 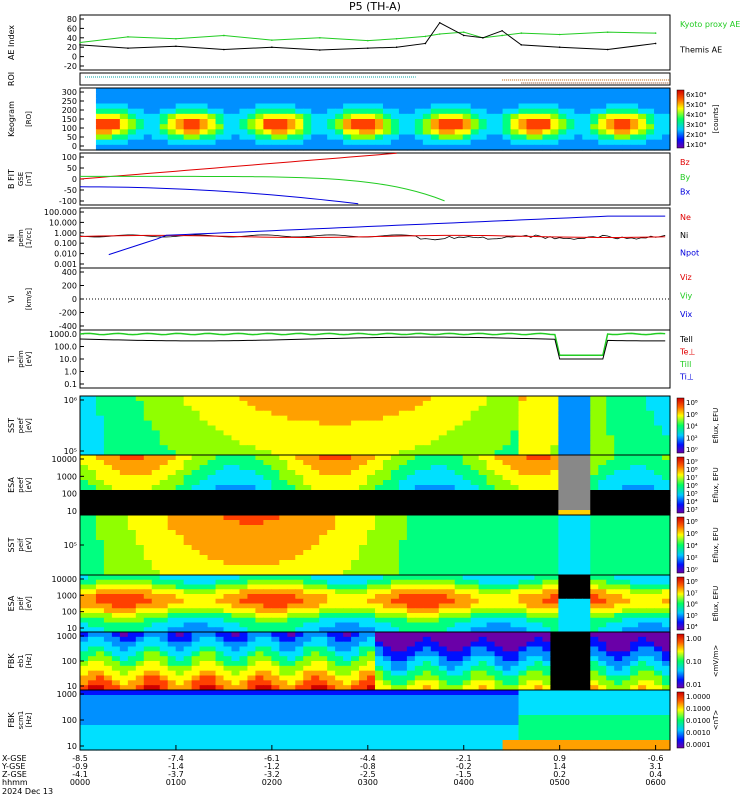 I want to click on colorbar-sst_e, so click(x=680, y=425).